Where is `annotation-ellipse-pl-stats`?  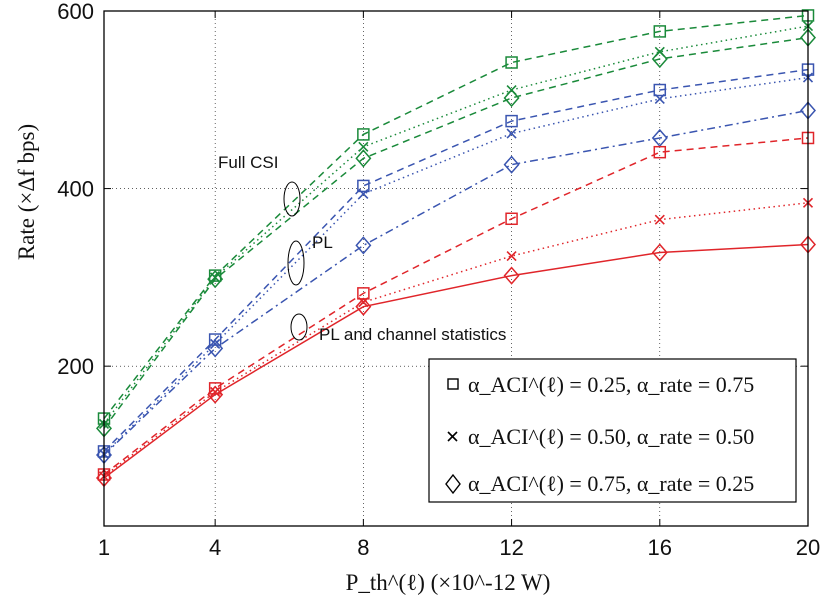 annotation-ellipse-pl-stats is located at coordinates (299, 327).